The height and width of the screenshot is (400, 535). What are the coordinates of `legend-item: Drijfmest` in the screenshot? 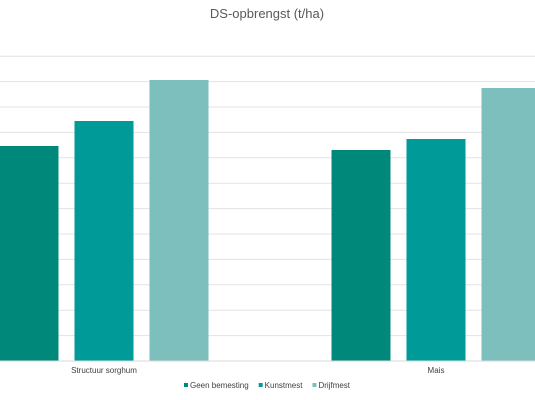 It's located at (331, 385).